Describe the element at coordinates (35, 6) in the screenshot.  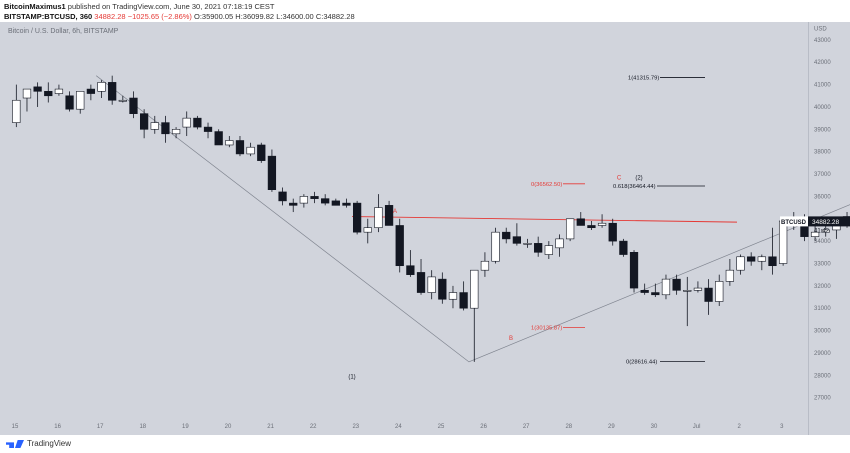
I see `author-name: BitcoinMaximus1` at that location.